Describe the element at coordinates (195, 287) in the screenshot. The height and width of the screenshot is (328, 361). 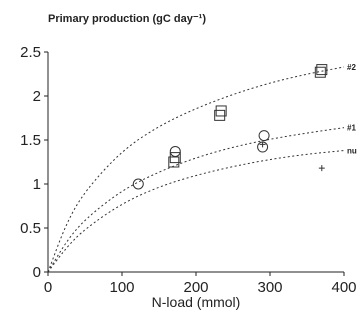
I see `x-tick-label: 200` at that location.